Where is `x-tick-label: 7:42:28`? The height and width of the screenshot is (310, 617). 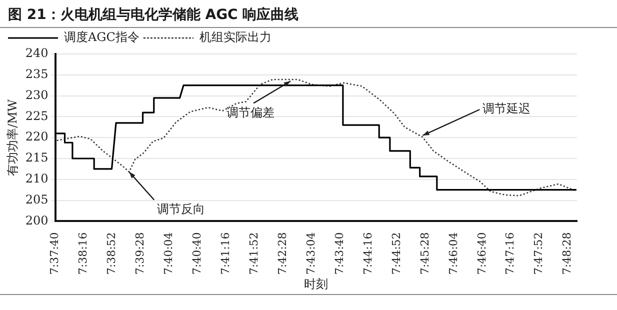 x-tick-label: 7:42:28 is located at coordinates (282, 253).